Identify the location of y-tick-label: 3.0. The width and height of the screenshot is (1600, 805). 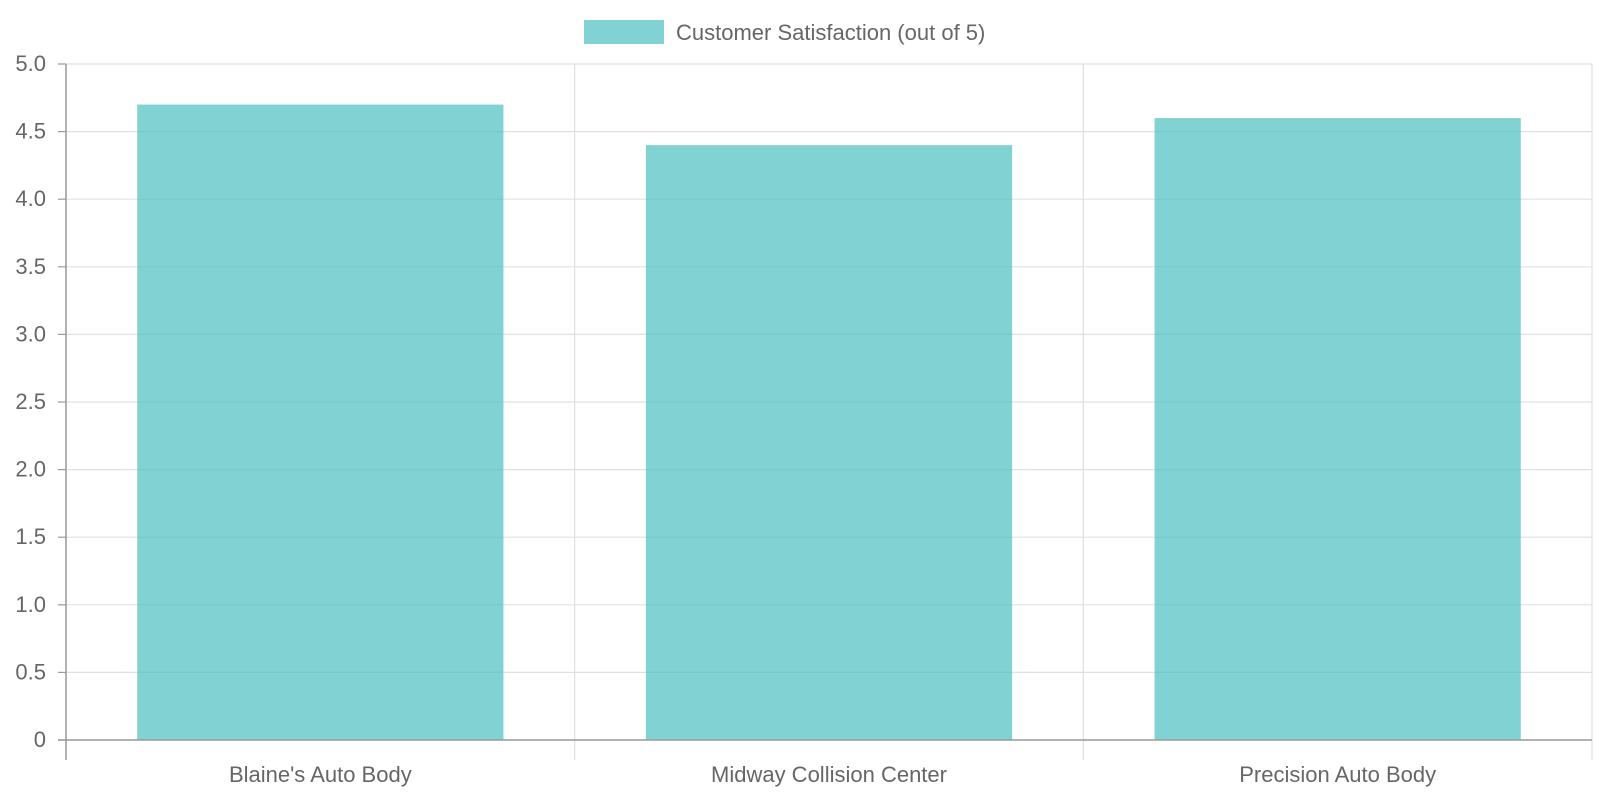
(30, 333).